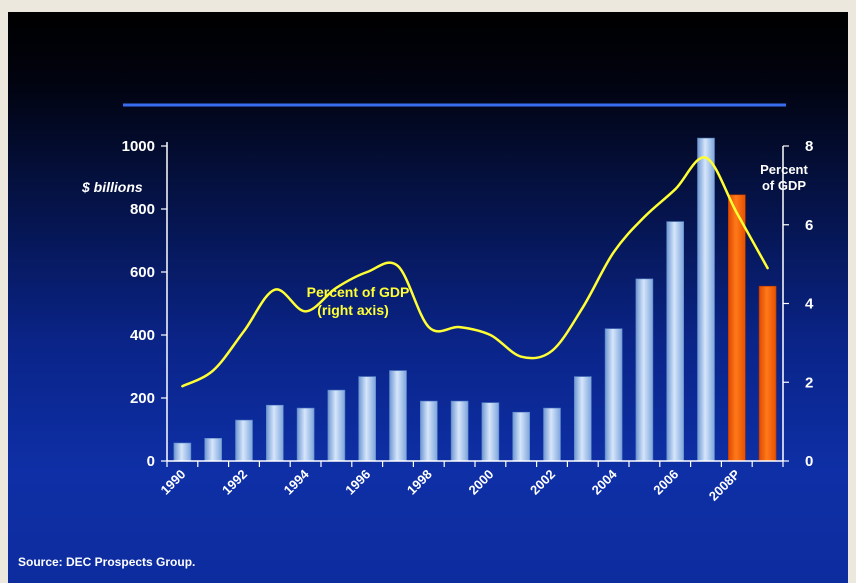 This screenshot has height=583, width=856. I want to click on gdp-annotation-line1: Percent of GDP, so click(358, 292).